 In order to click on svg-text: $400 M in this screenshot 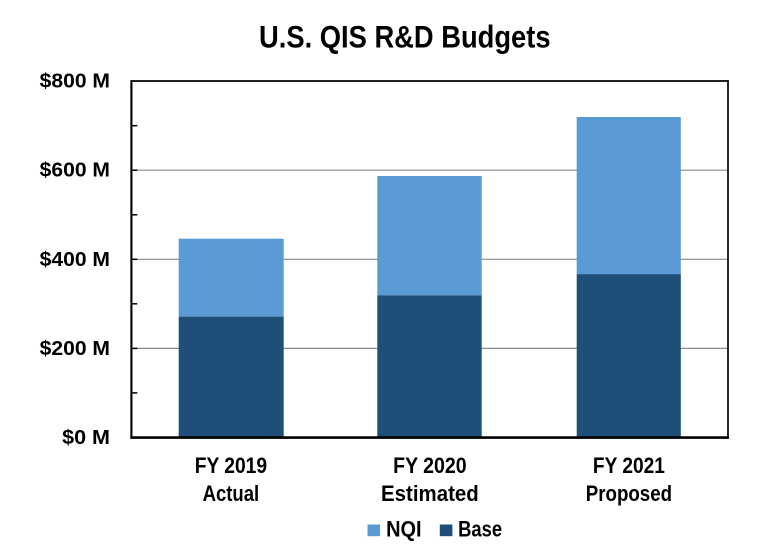, I will do `click(75, 260)`.